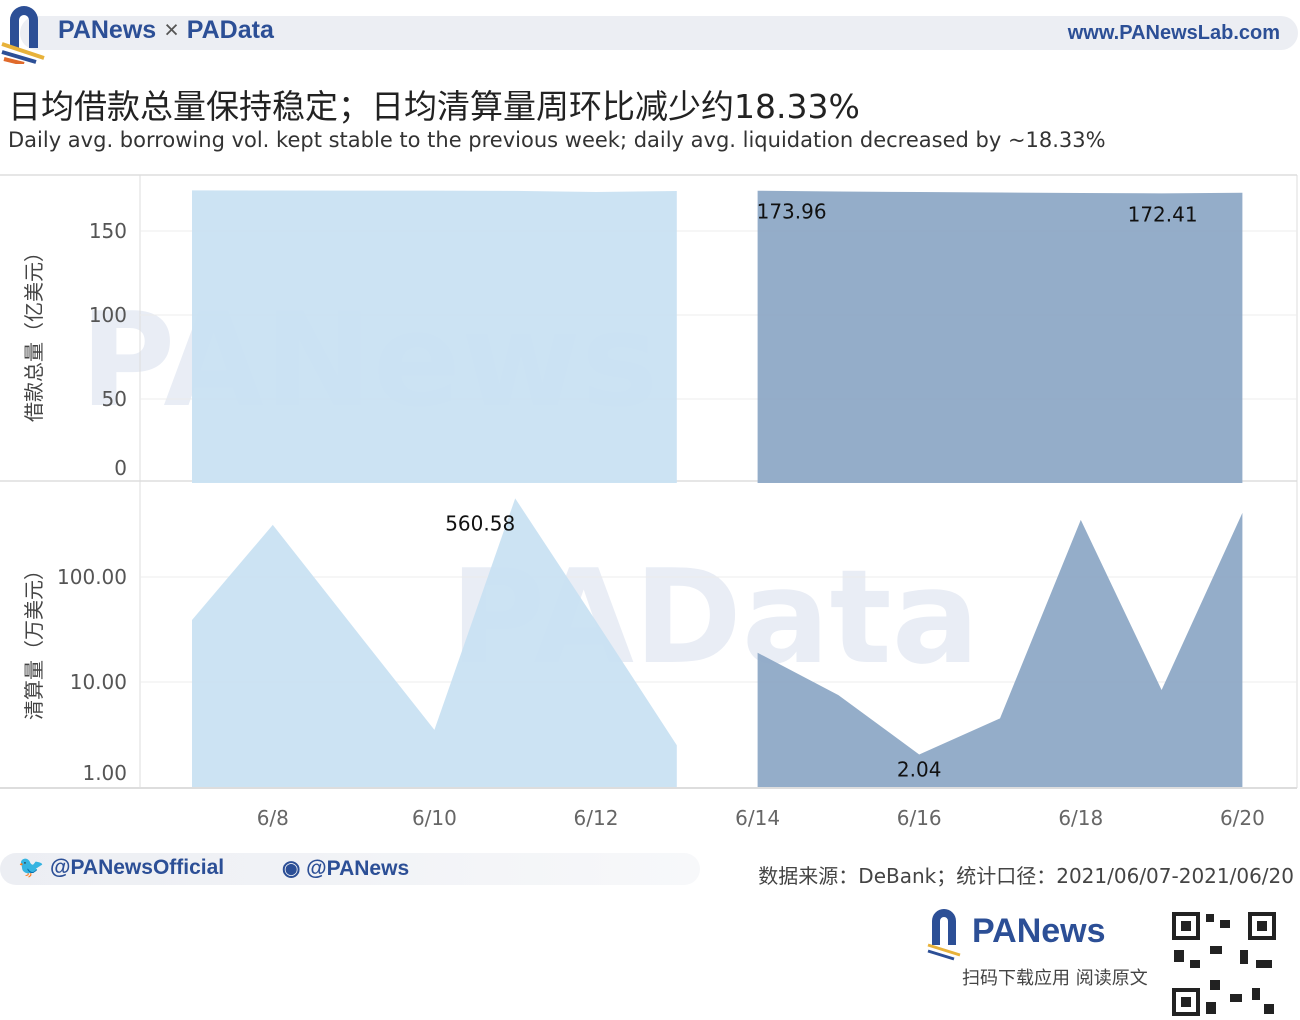  Describe the element at coordinates (104, 773) in the screenshot. I see `y-tick-label: 1.00` at that location.